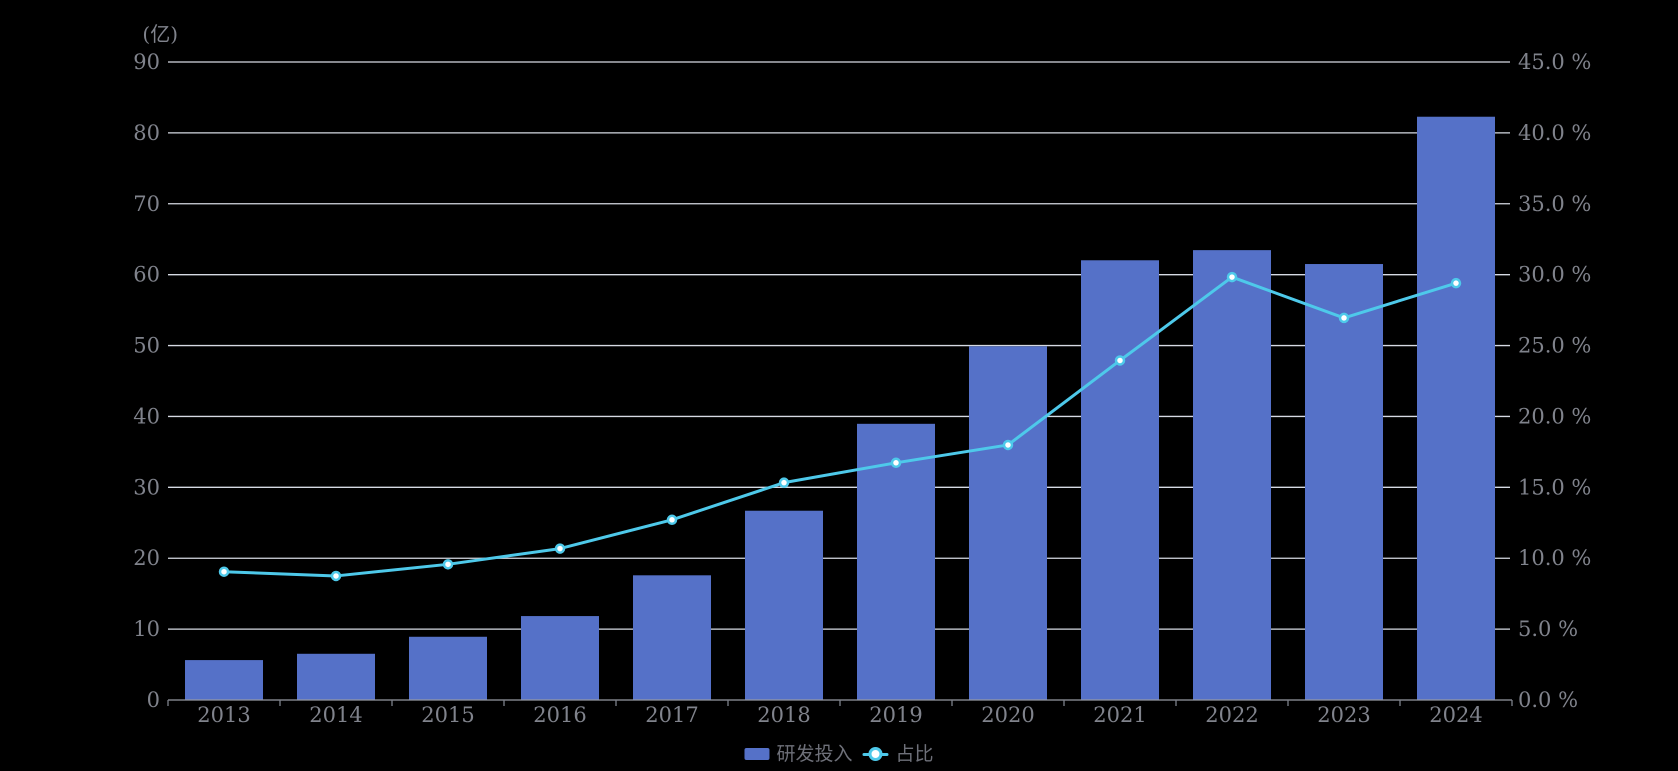 This screenshot has width=1678, height=771. I want to click on x-axis-label-2016: 2016, so click(559, 715).